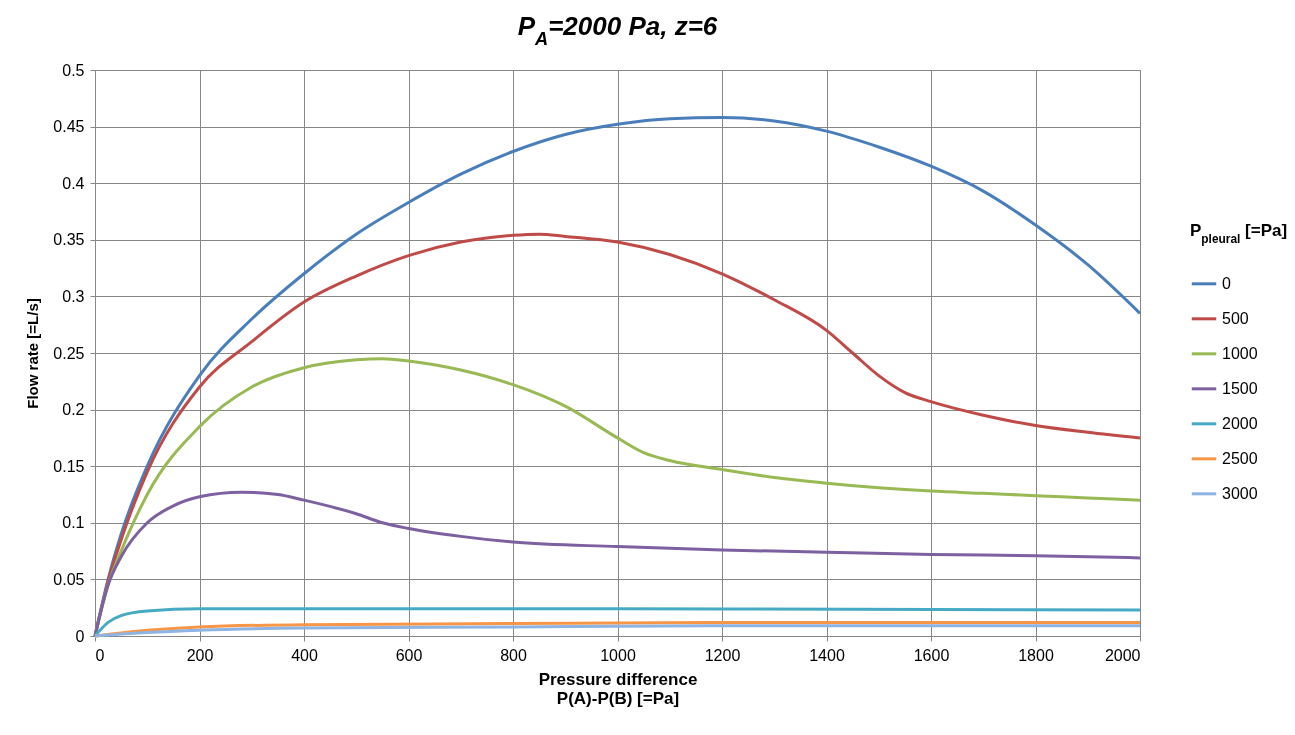 This screenshot has width=1295, height=735. What do you see at coordinates (1239, 233) in the screenshot?
I see `legend-title: P$_{pleural}$ [=Pa]` at bounding box center [1239, 233].